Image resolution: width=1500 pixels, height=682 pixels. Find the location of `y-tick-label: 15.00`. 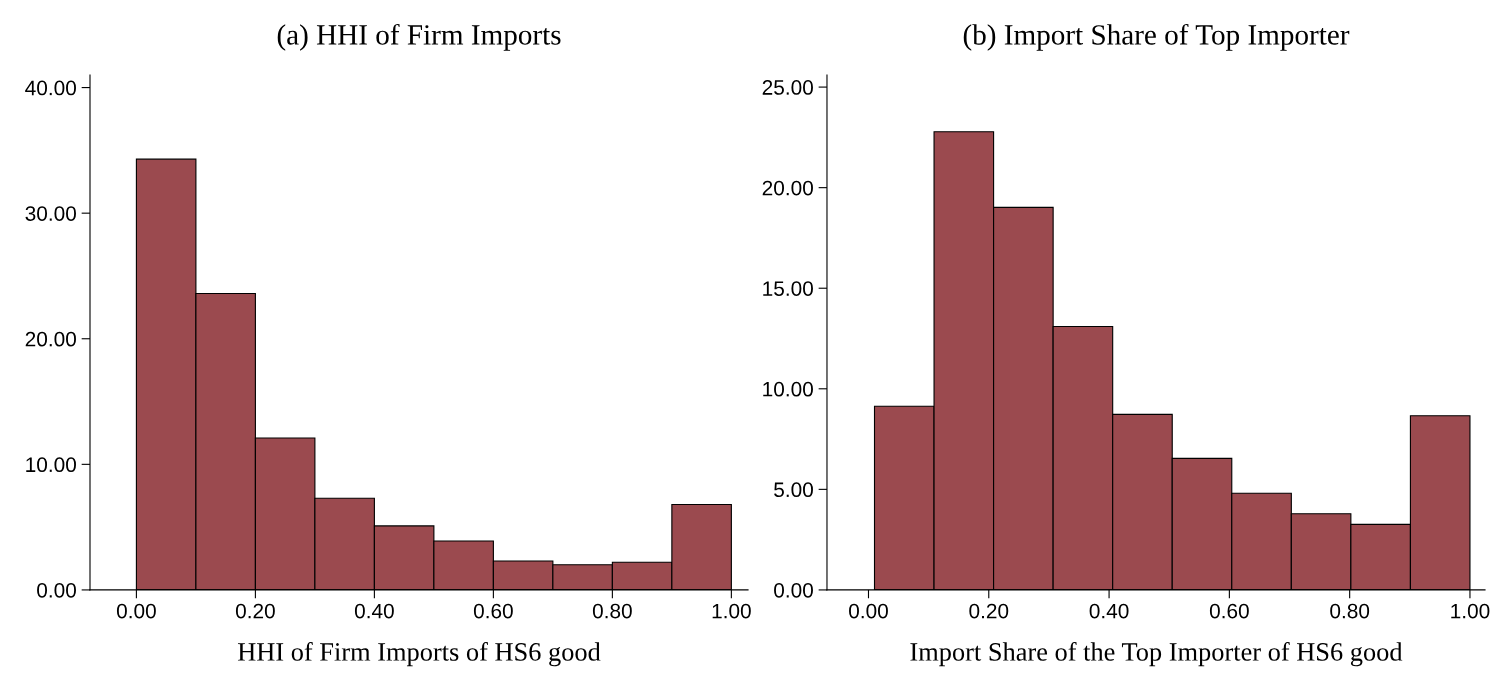

y-tick-label: 15.00 is located at coordinates (788, 288).